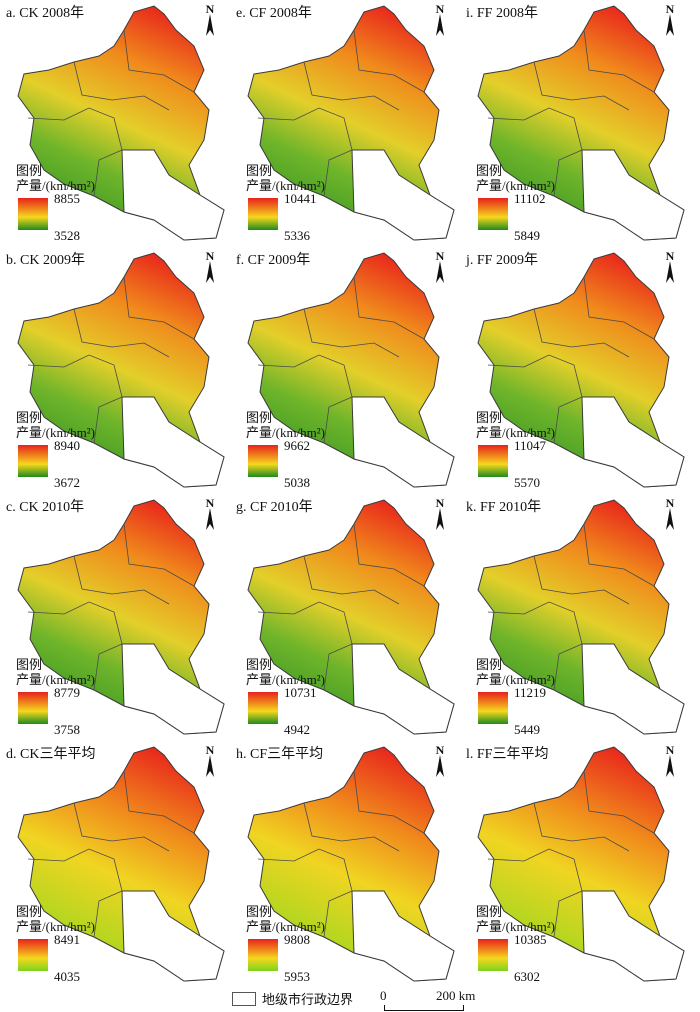 The width and height of the screenshot is (700, 1012). What do you see at coordinates (527, 482) in the screenshot?
I see `legend-min-value: 5570` at bounding box center [527, 482].